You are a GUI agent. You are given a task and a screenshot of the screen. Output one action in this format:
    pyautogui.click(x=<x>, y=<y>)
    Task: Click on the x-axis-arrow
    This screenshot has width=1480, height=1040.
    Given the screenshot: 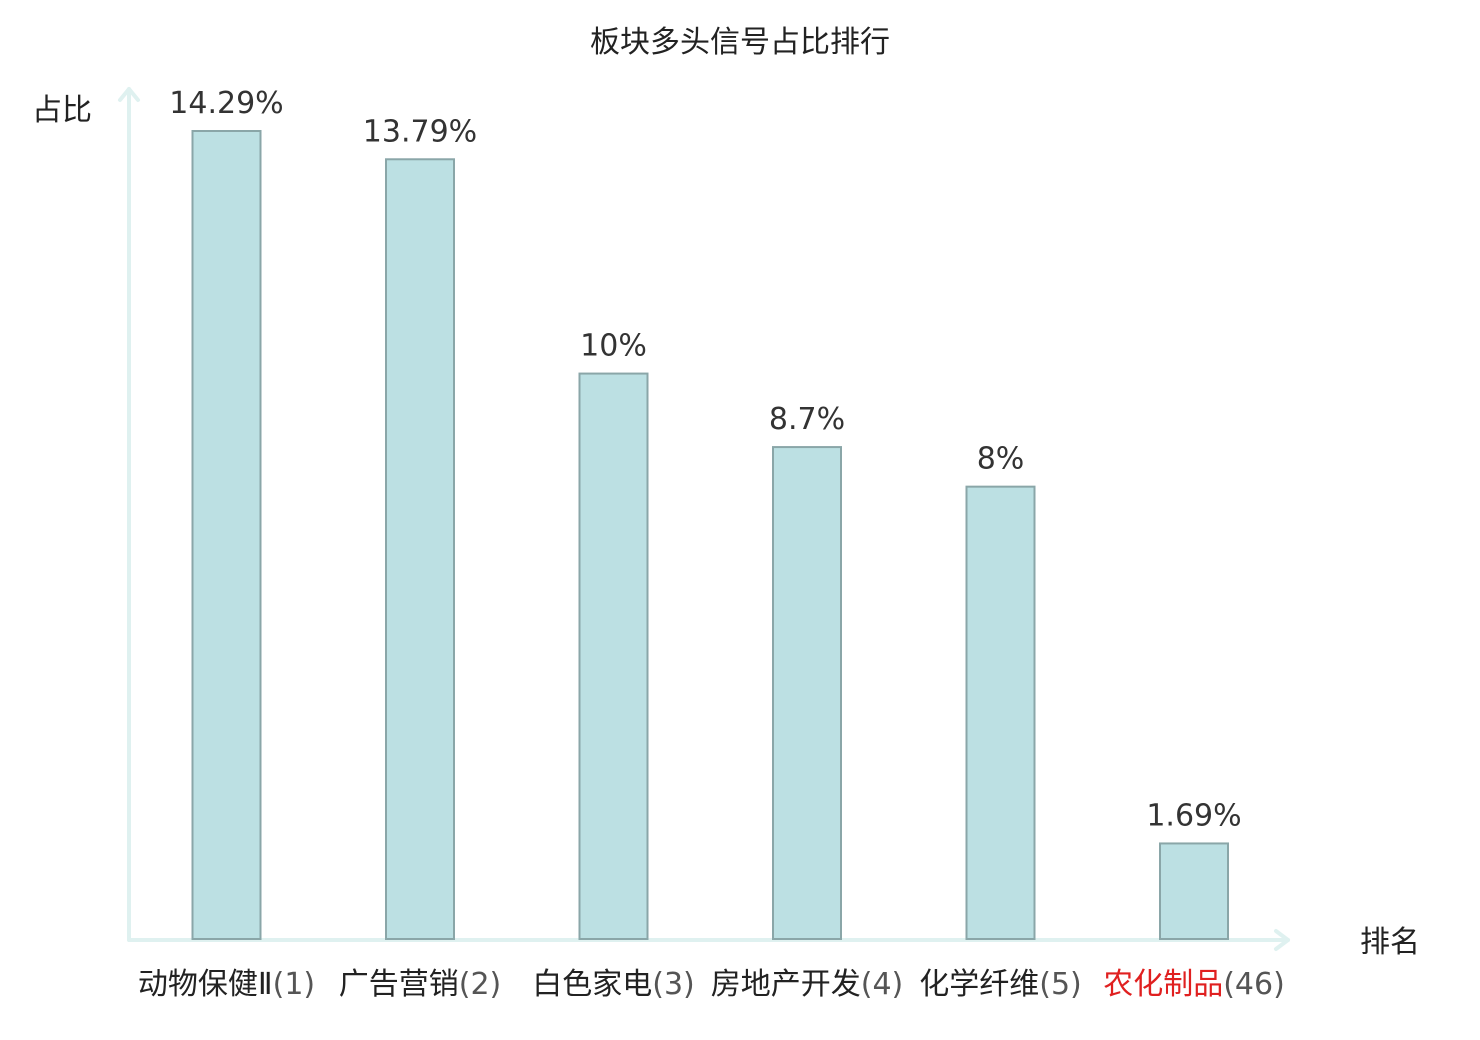 What is the action you would take?
    pyautogui.click(x=1282, y=940)
    